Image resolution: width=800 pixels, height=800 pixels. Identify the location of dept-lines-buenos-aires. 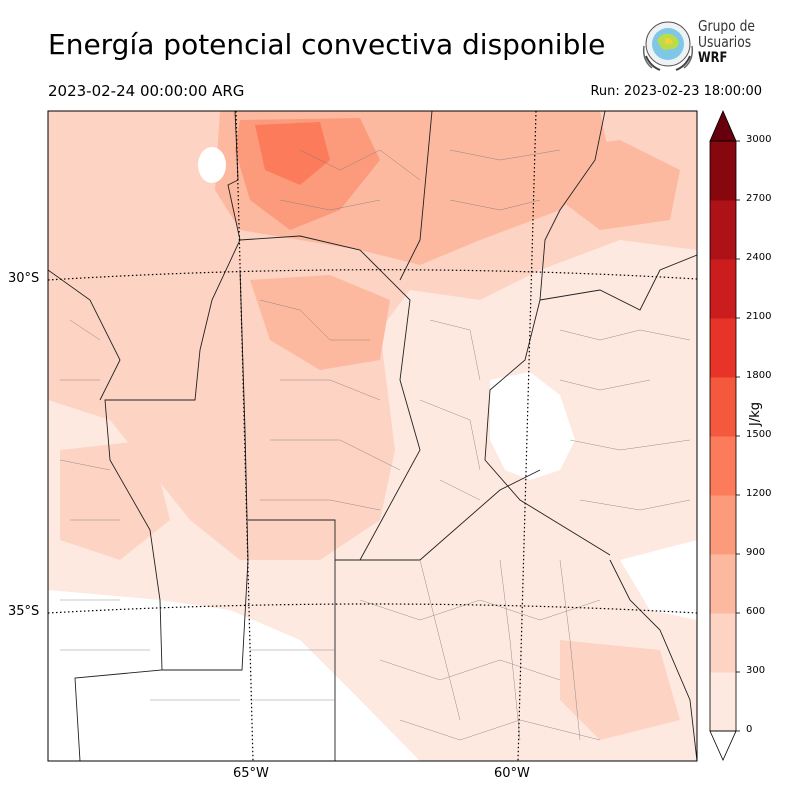
(480, 670).